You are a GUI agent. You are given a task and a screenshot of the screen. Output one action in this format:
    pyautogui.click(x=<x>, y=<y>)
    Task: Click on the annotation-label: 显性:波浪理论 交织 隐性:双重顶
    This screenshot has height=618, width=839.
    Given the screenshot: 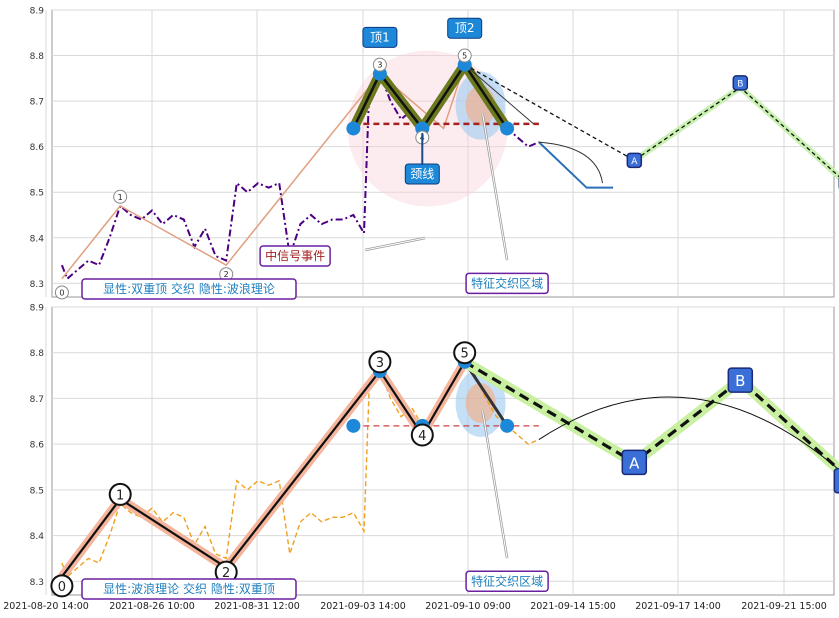 What is the action you would take?
    pyautogui.click(x=189, y=588)
    